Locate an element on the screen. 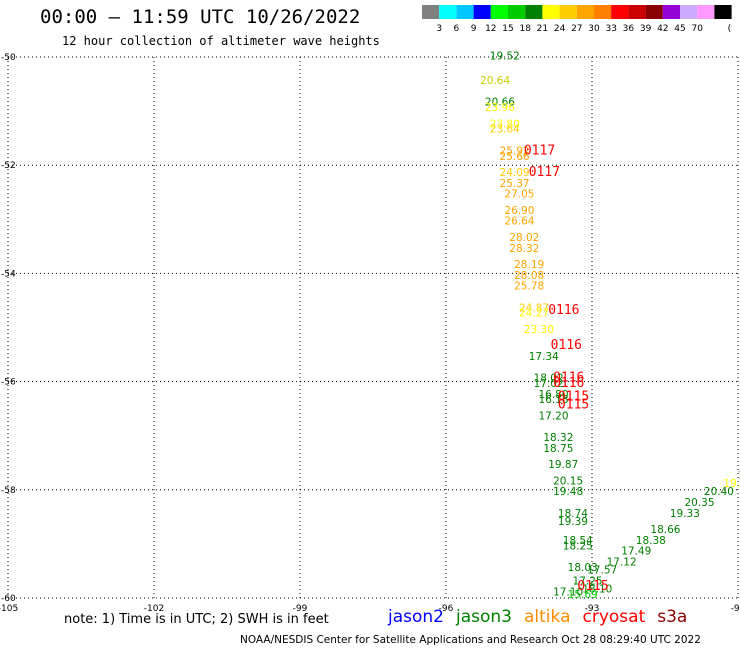 The image size is (740, 650). wave-height-label: 20.66 is located at coordinates (500, 103).